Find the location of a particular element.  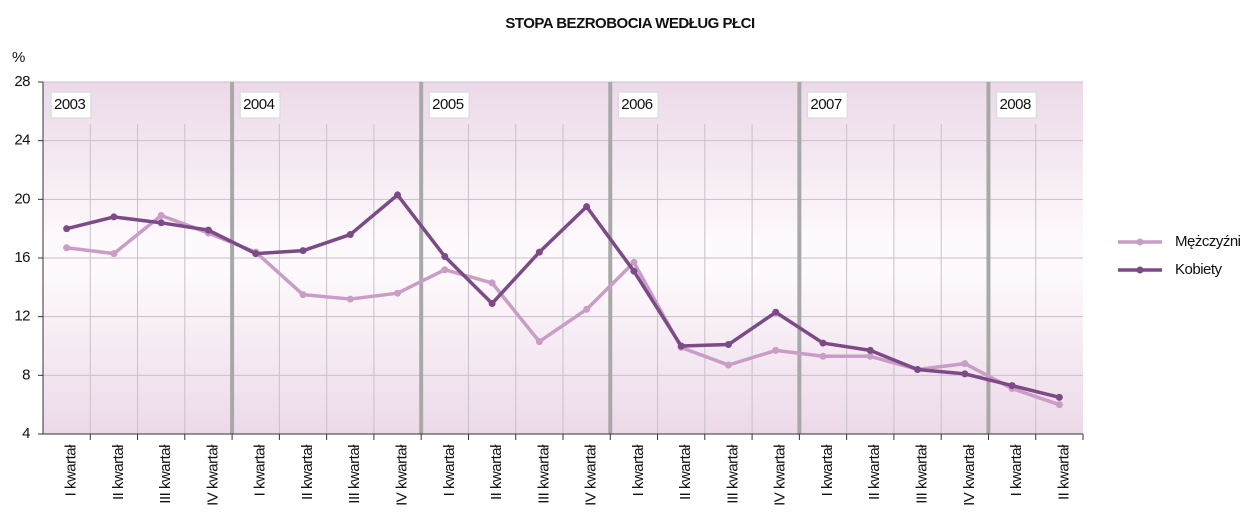

year-label: 2003 is located at coordinates (70, 104).